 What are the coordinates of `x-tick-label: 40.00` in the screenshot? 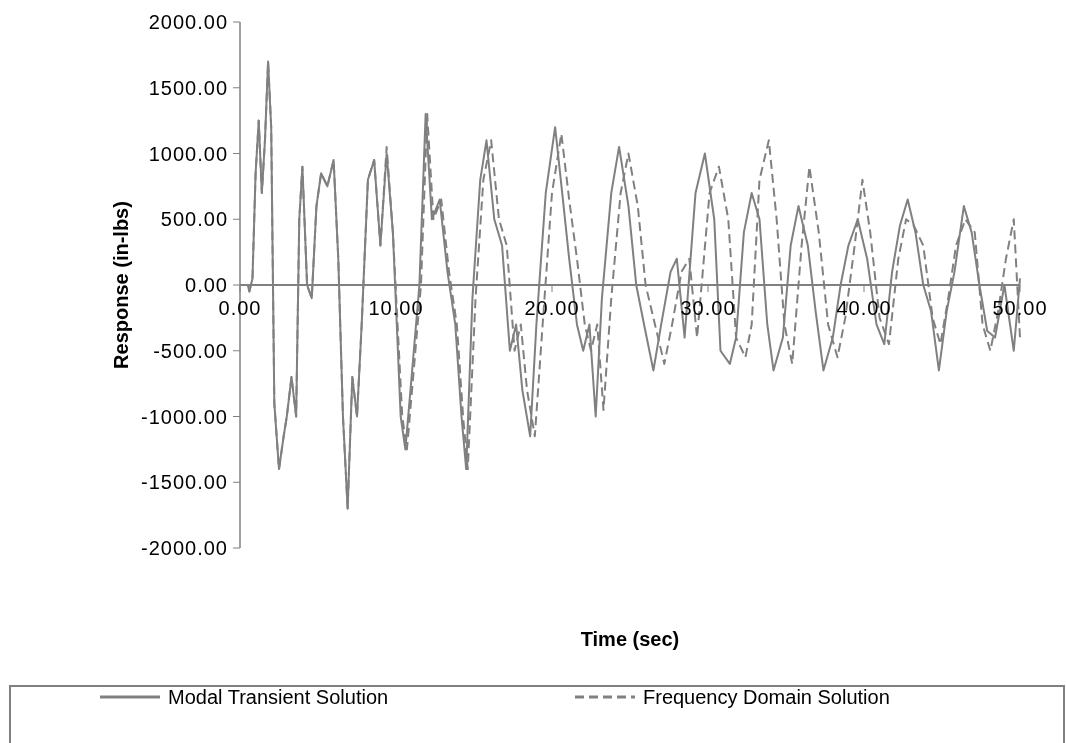 It's located at (864, 308).